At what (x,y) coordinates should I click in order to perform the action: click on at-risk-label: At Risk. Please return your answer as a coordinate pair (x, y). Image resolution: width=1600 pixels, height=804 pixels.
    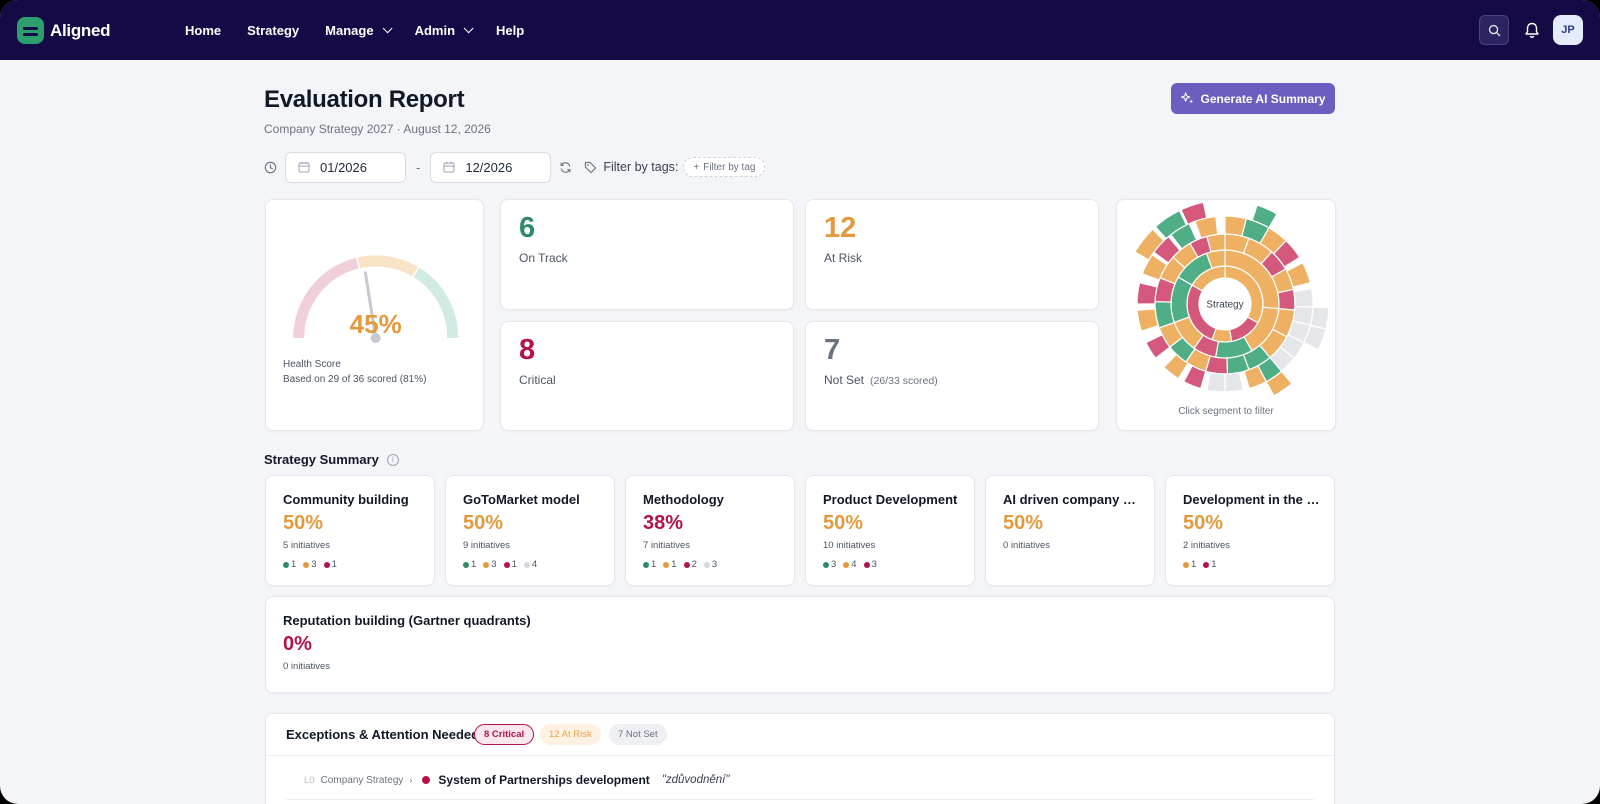
    Looking at the image, I should click on (843, 258).